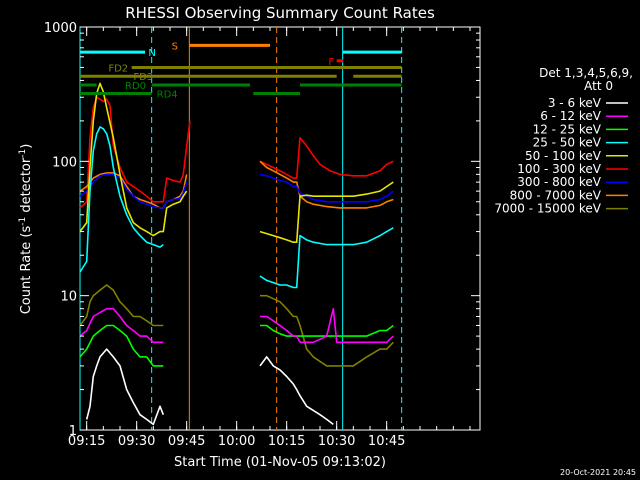  I want to click on legend-label-8: 7000 - 15000 keV, so click(547, 209).